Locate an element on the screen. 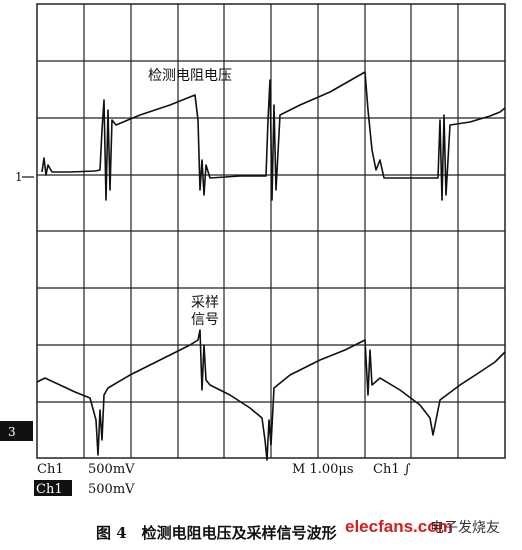  lower-annotation: 采样 is located at coordinates (205, 303).